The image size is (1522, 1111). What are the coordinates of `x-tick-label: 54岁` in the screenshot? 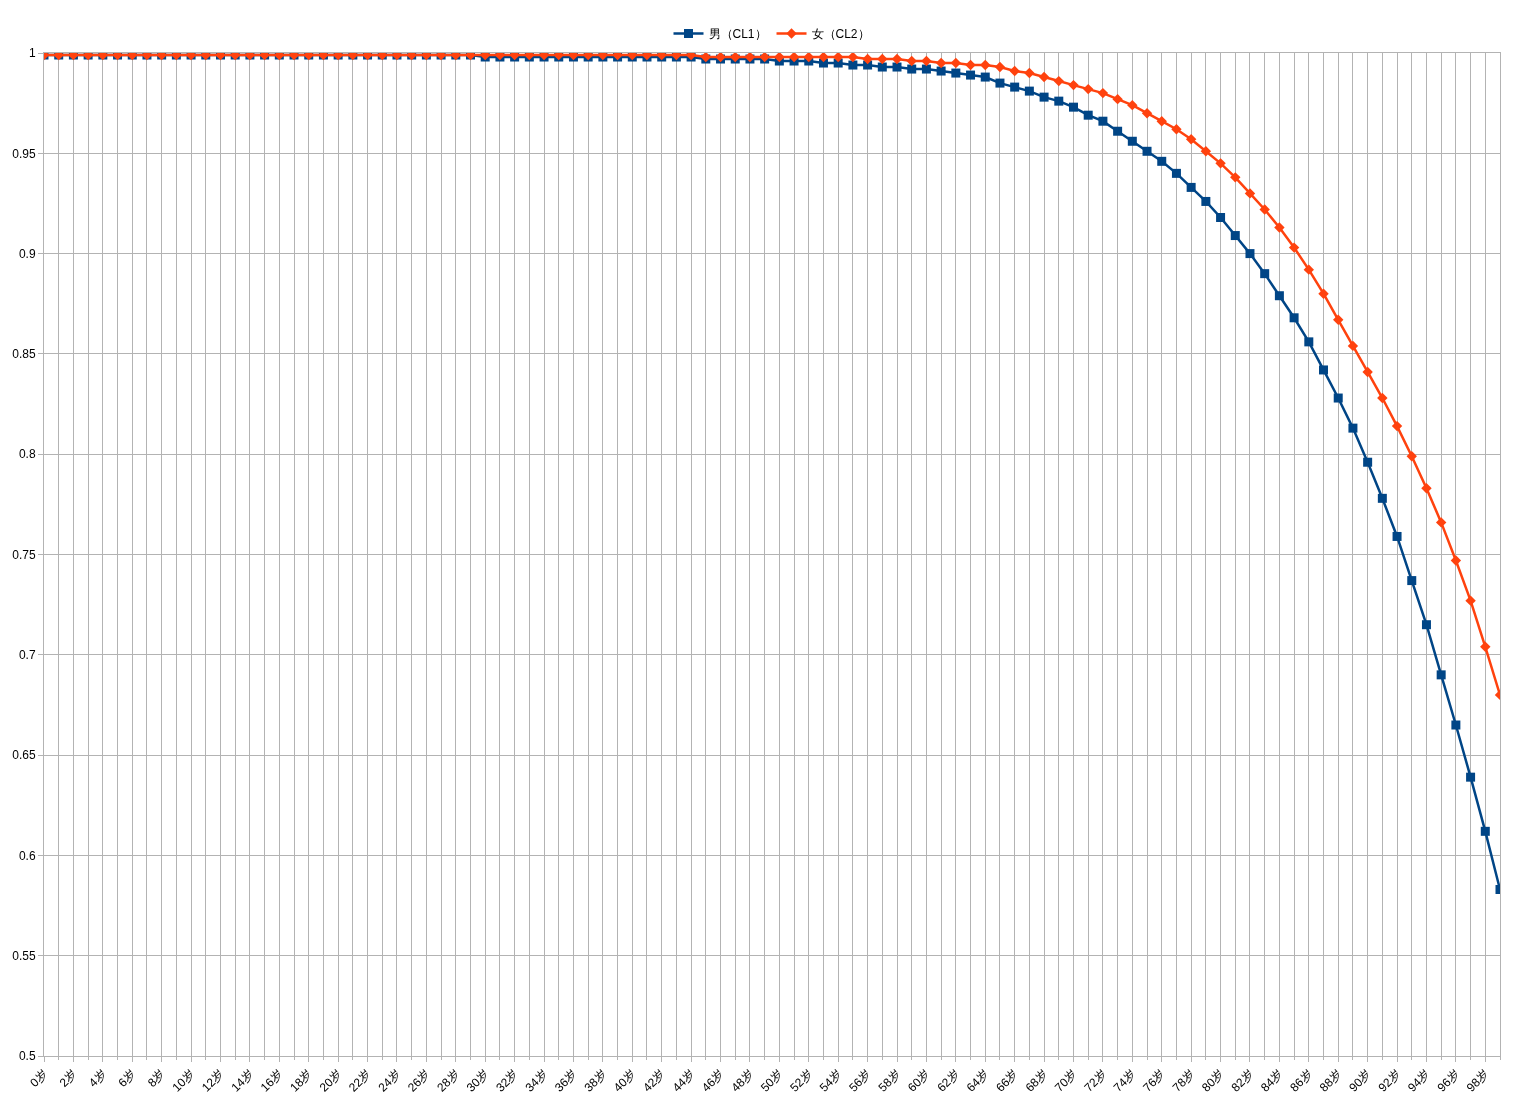 It's located at (830, 1080).